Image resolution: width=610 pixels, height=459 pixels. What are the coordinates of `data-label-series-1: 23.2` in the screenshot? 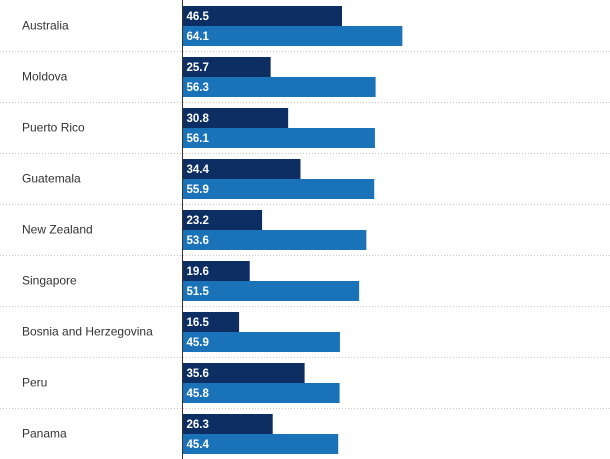 It's located at (198, 221).